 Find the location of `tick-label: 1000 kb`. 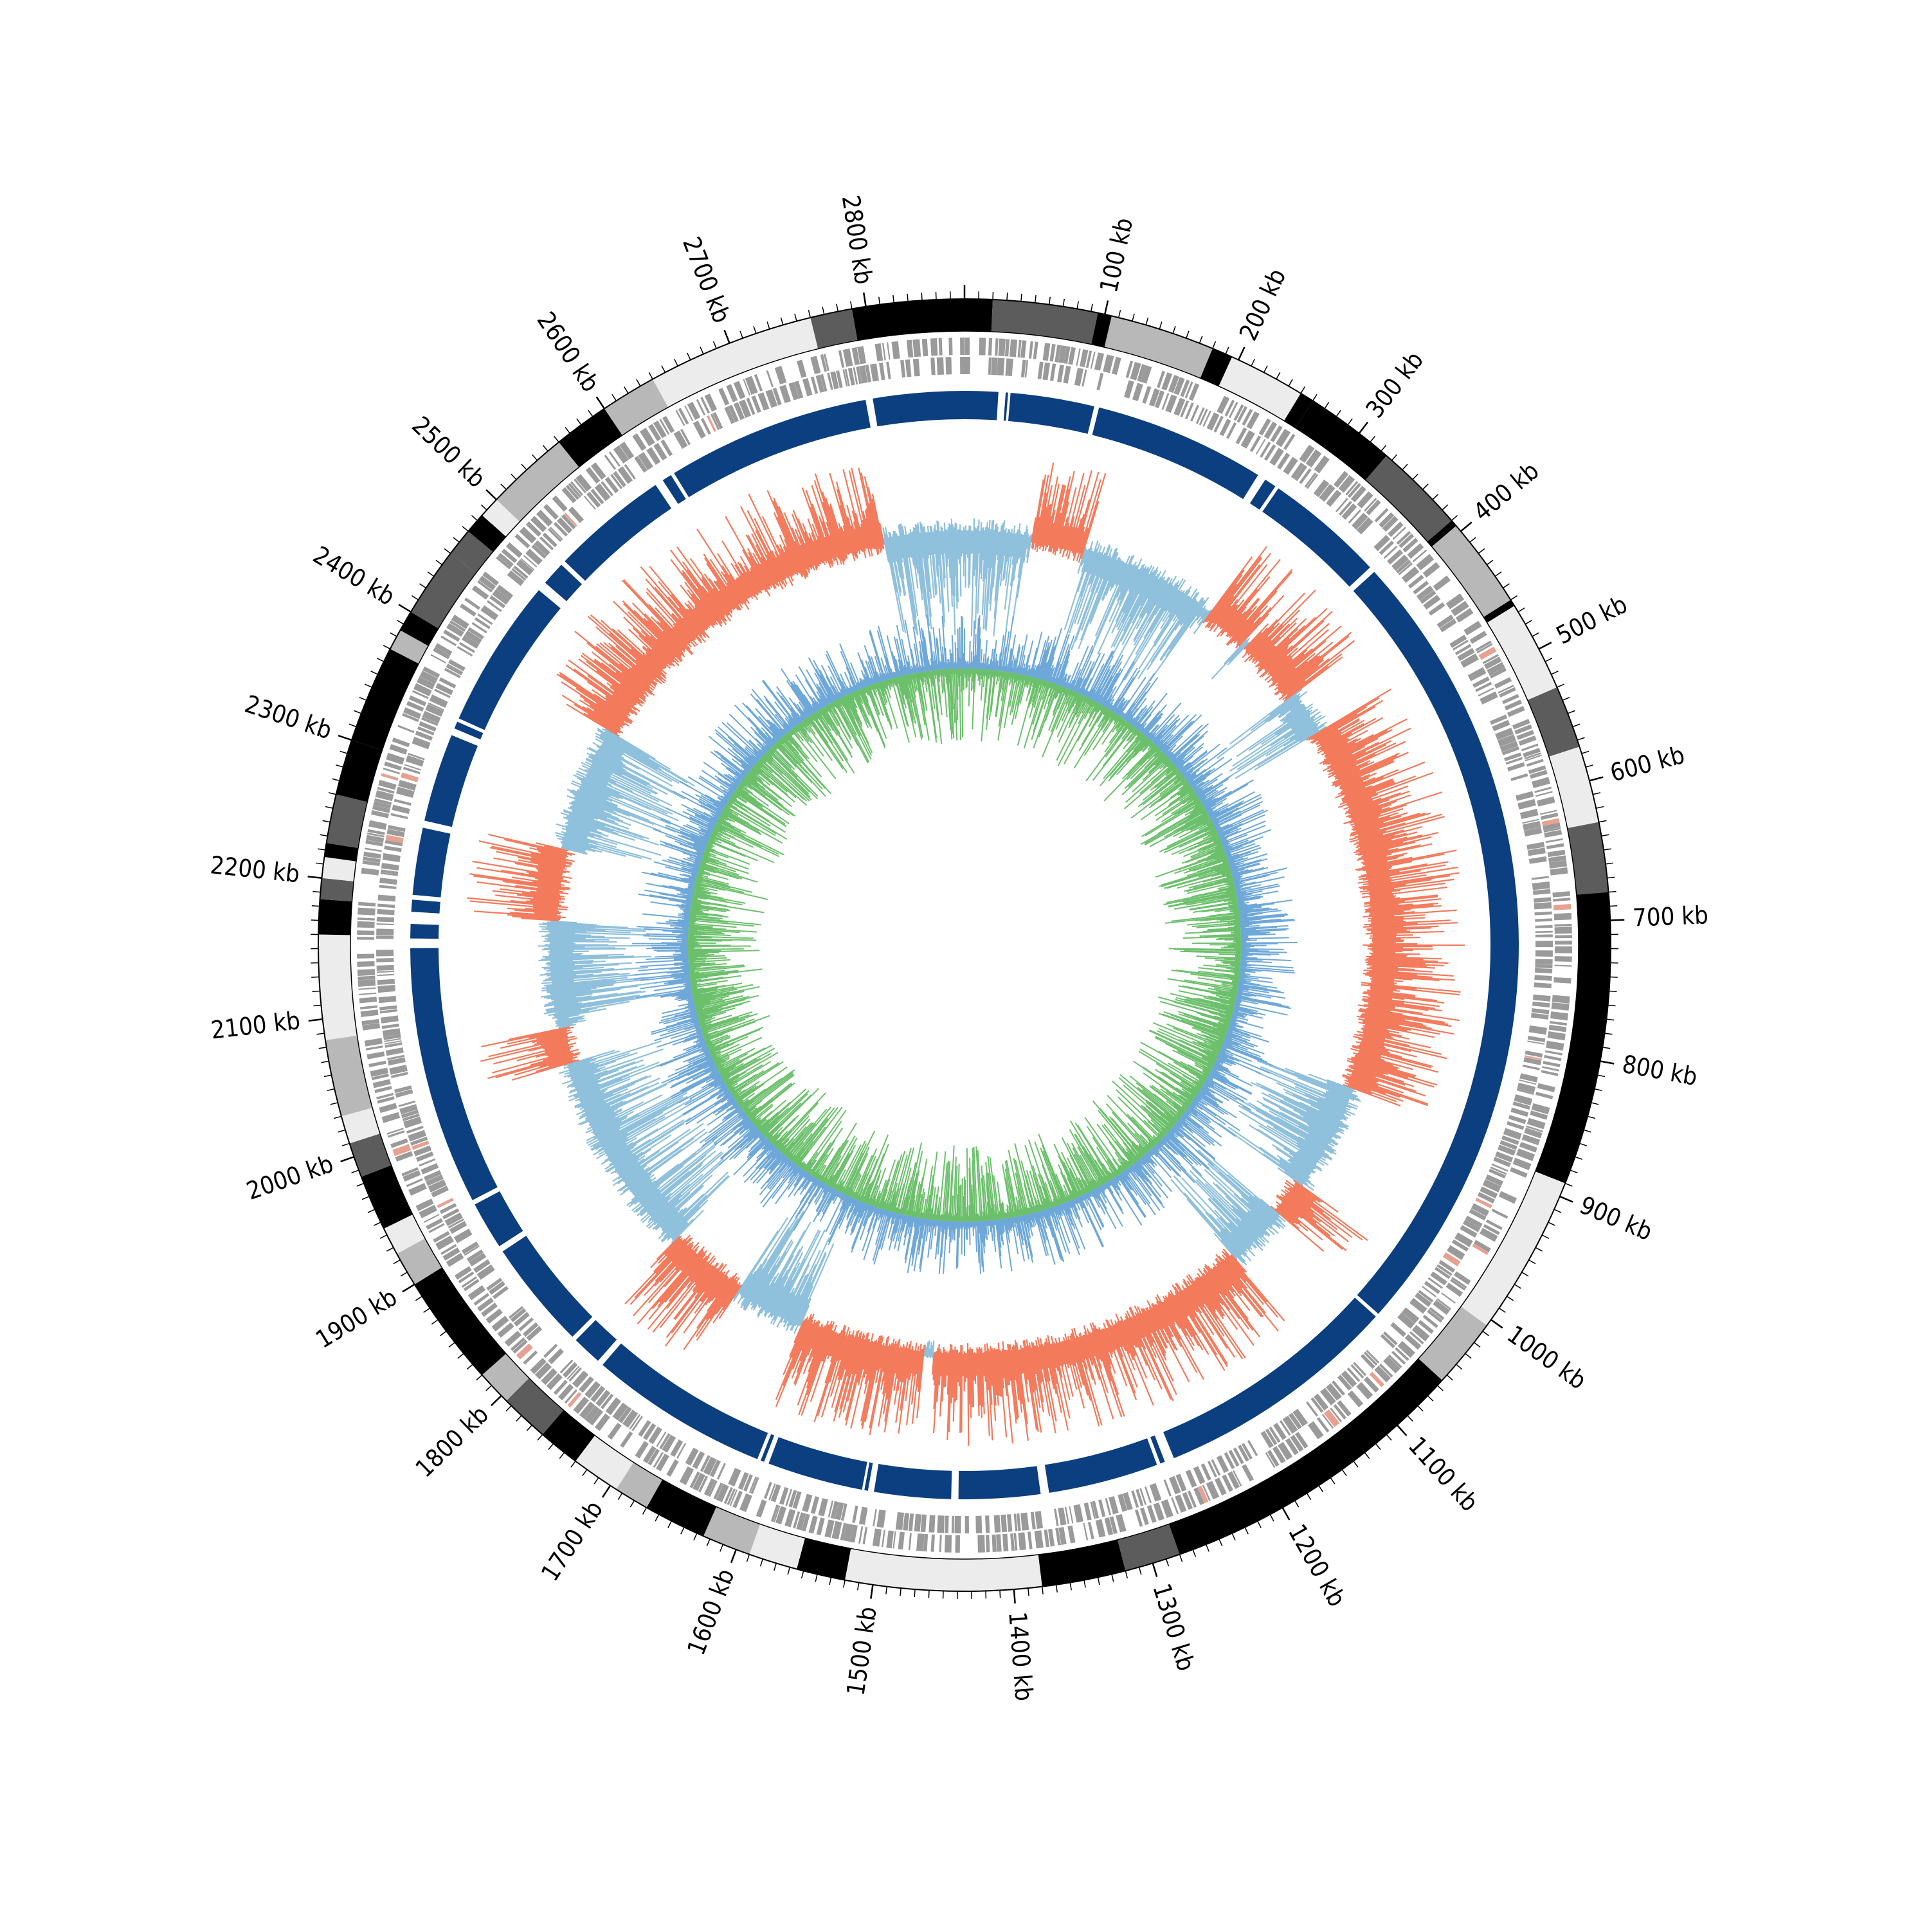

tick-label: 1000 kb is located at coordinates (1546, 1357).